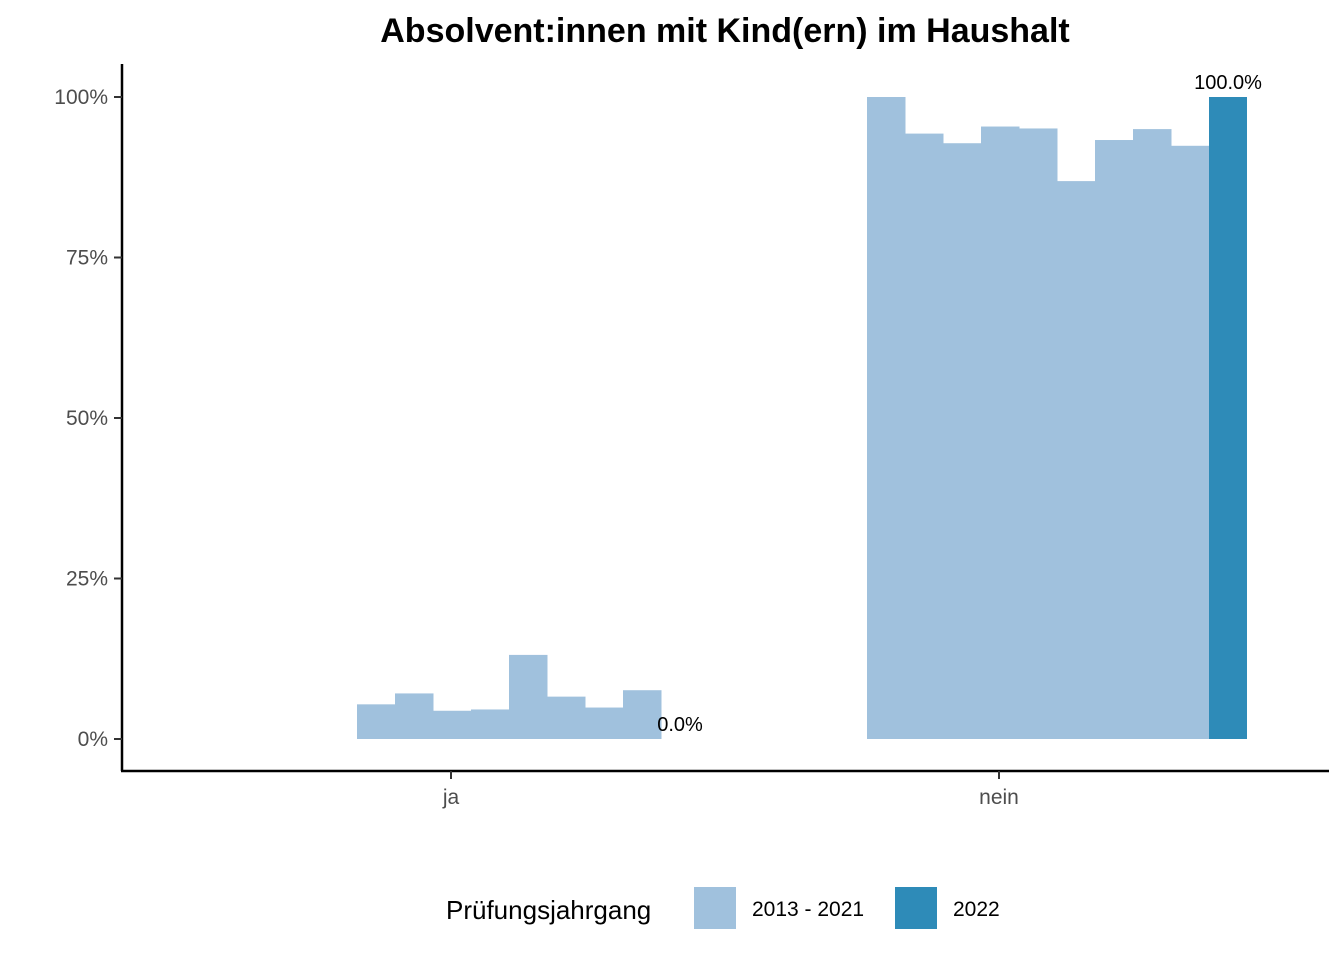  What do you see at coordinates (1228, 418) in the screenshot?
I see `bar-nein-2022` at bounding box center [1228, 418].